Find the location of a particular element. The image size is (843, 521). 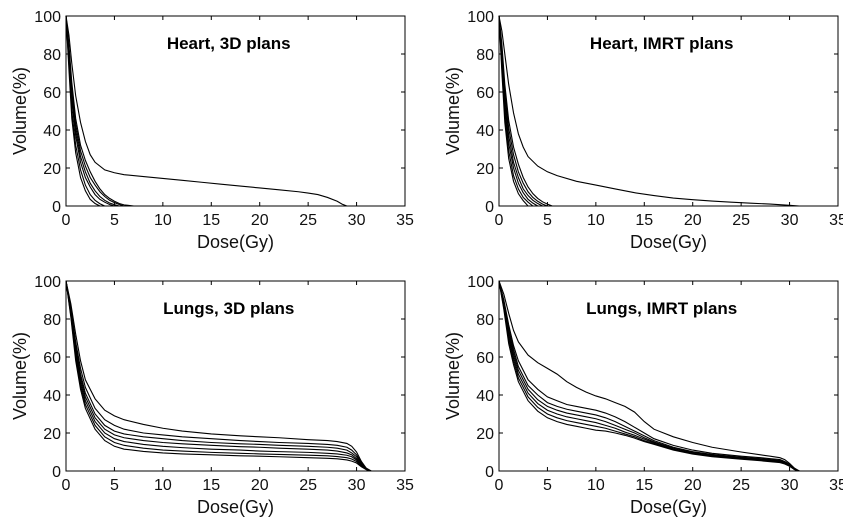

panel-title: Lungs, IMRT plans is located at coordinates (661, 308).